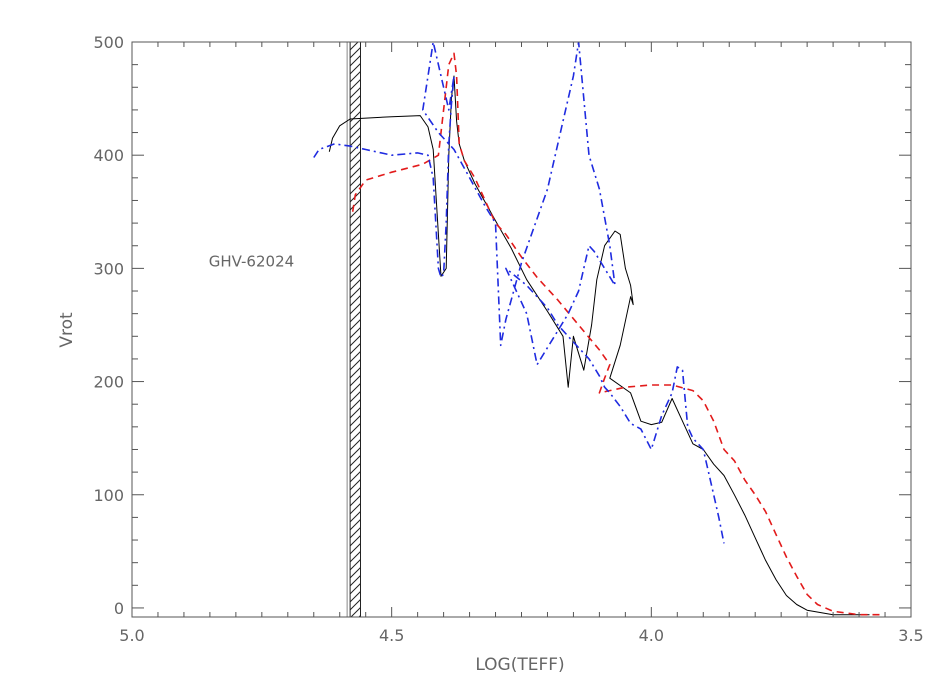  I want to click on hatched-band, so click(355, 329).